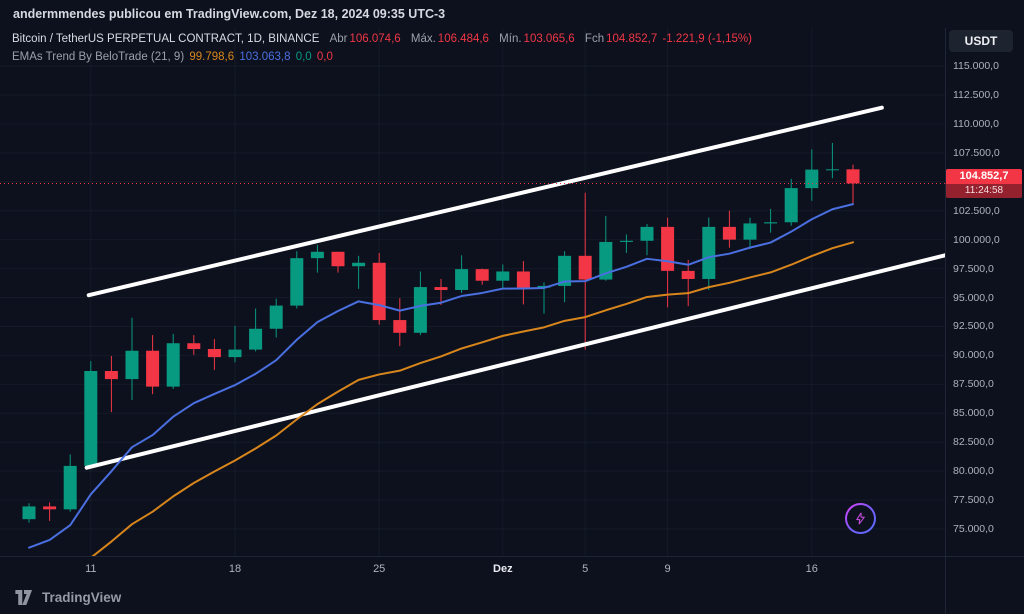 This screenshot has width=1024, height=614. I want to click on time-tick-label: 5, so click(585, 569).